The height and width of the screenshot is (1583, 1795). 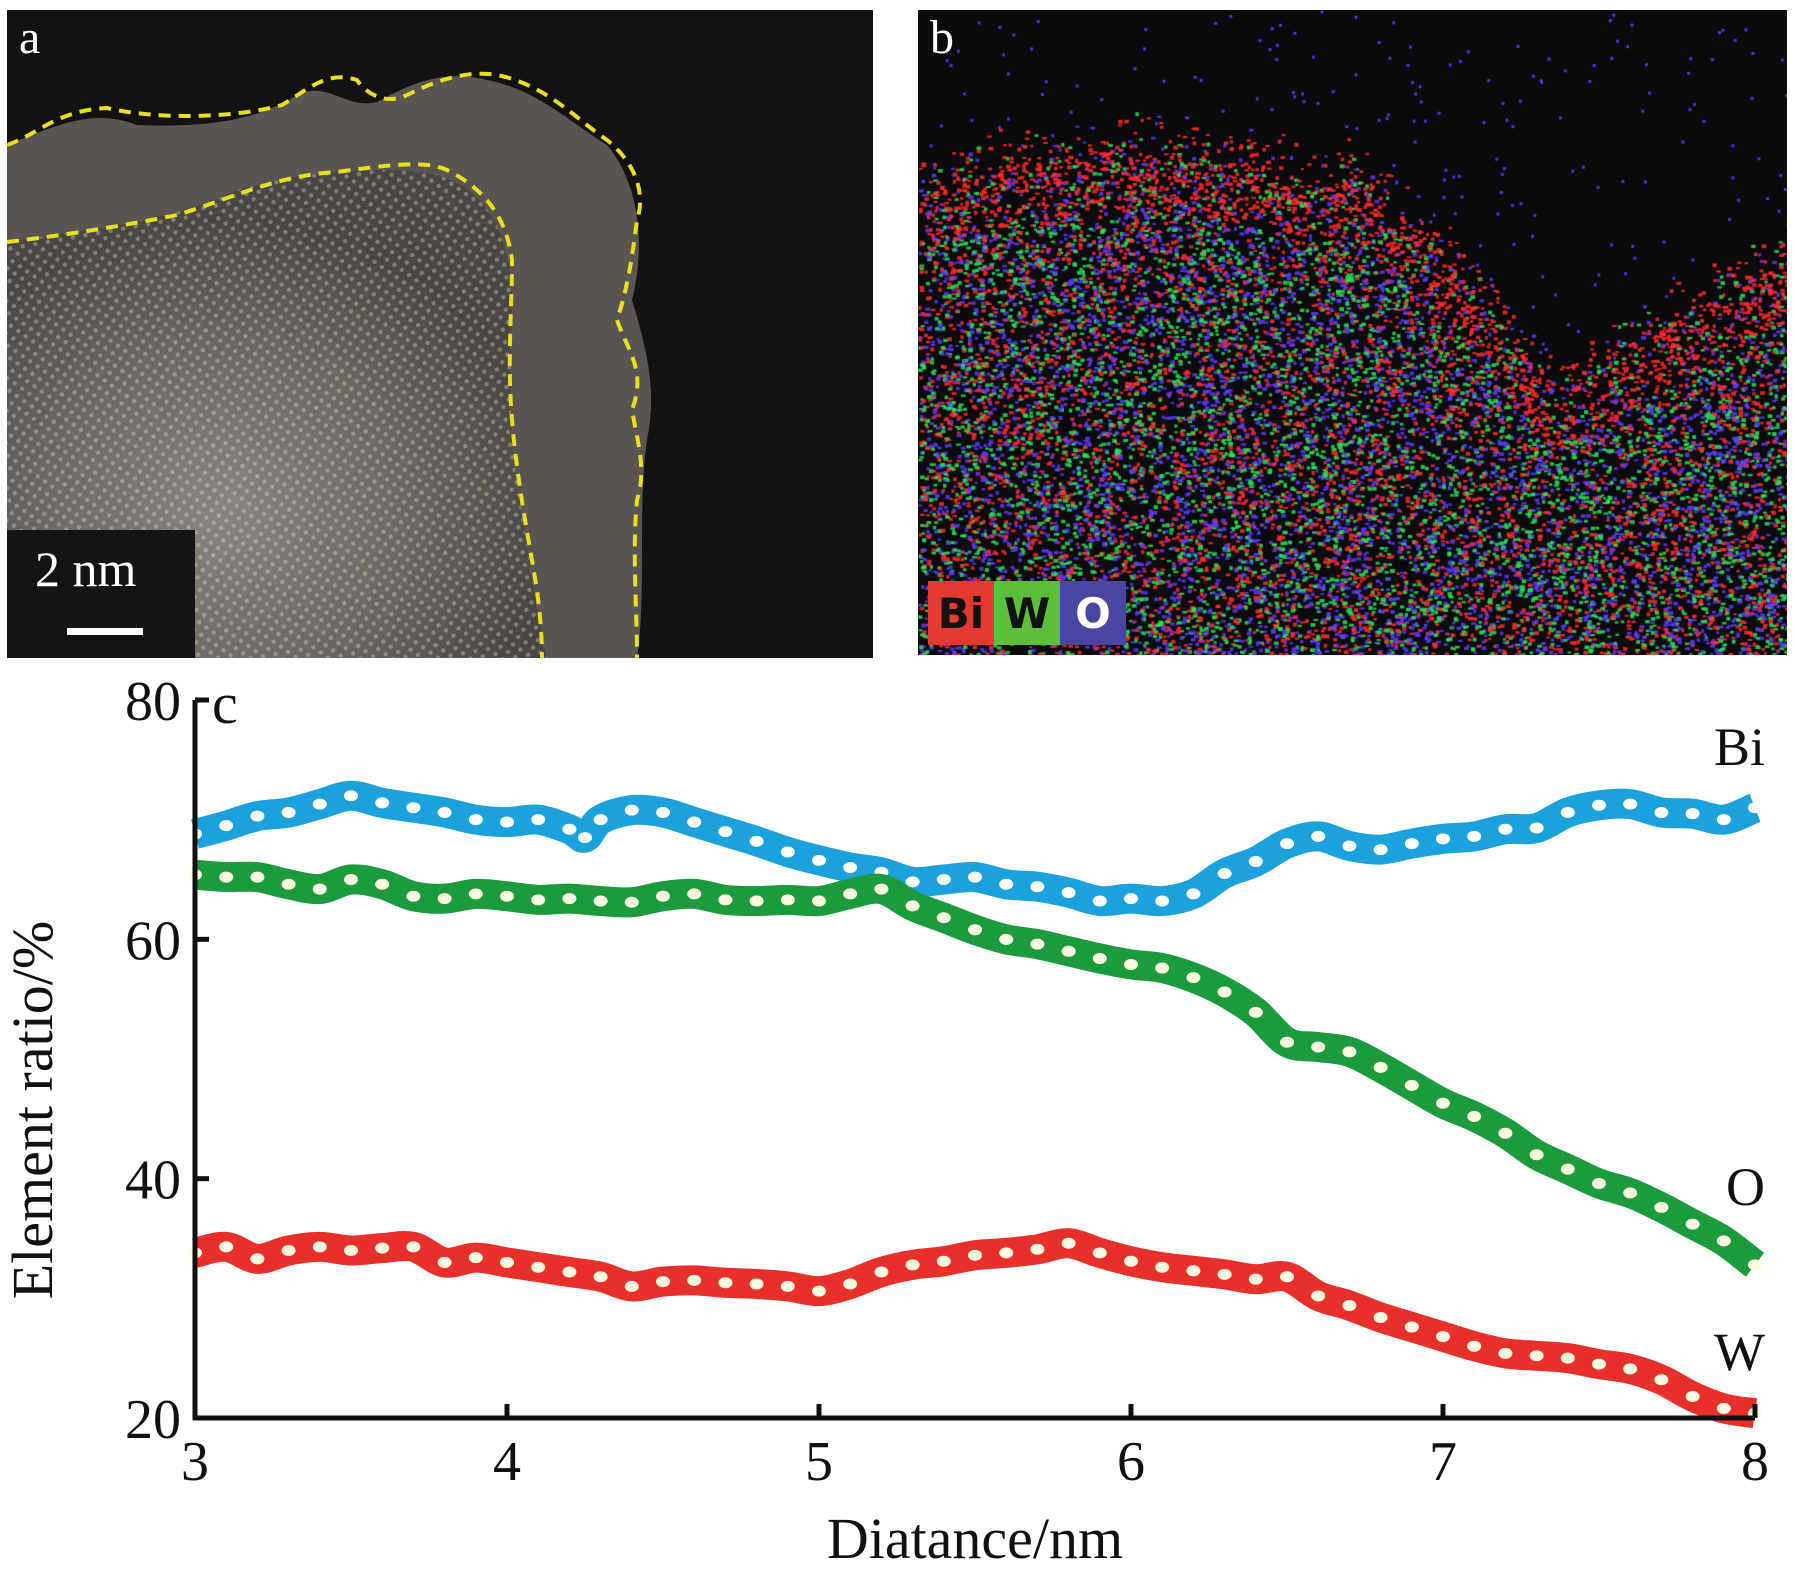 I want to click on y-tick-20: 20, so click(x=167, y=1420).